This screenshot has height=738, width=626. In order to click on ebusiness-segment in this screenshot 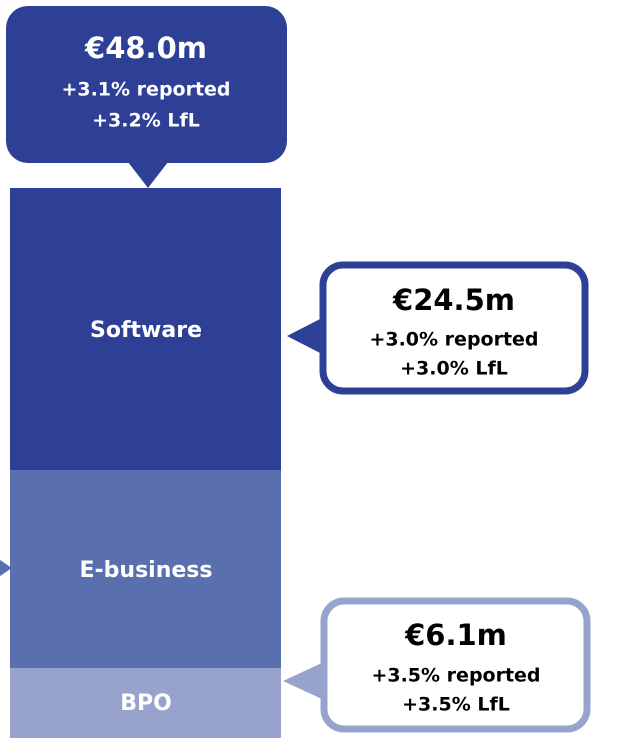, I will do `click(145, 569)`.